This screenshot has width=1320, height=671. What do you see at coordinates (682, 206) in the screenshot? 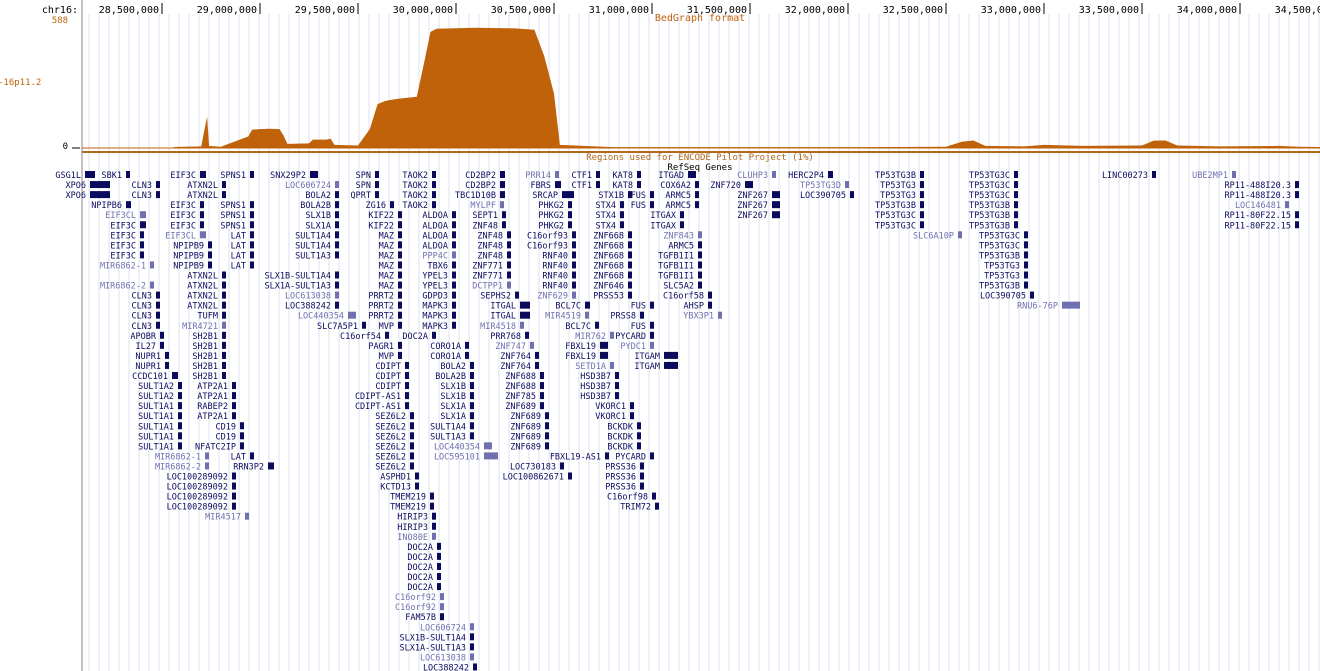
I see `gene-feature: ARMC5` at bounding box center [682, 206].